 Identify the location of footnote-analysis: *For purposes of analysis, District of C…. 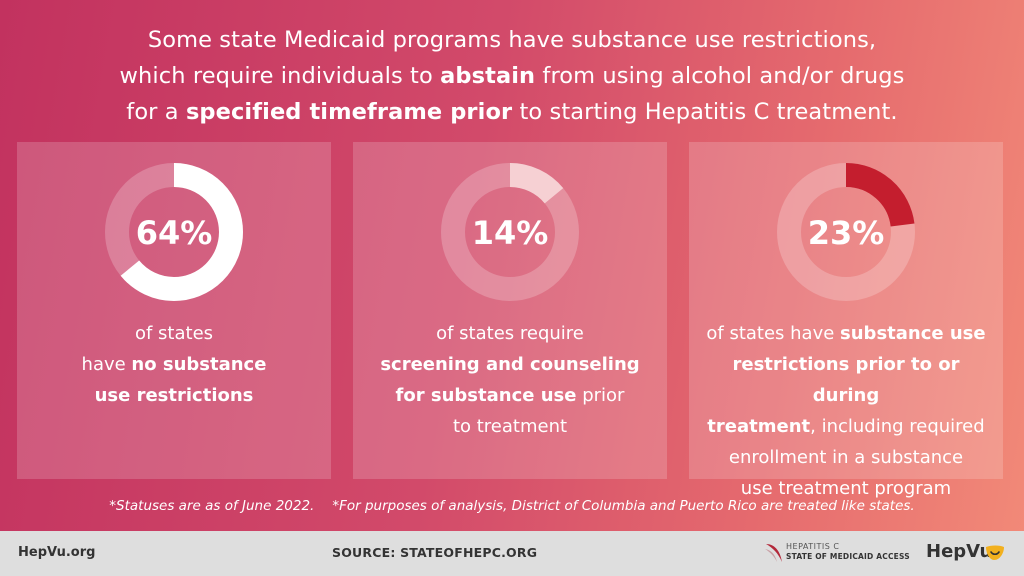
(623, 506).